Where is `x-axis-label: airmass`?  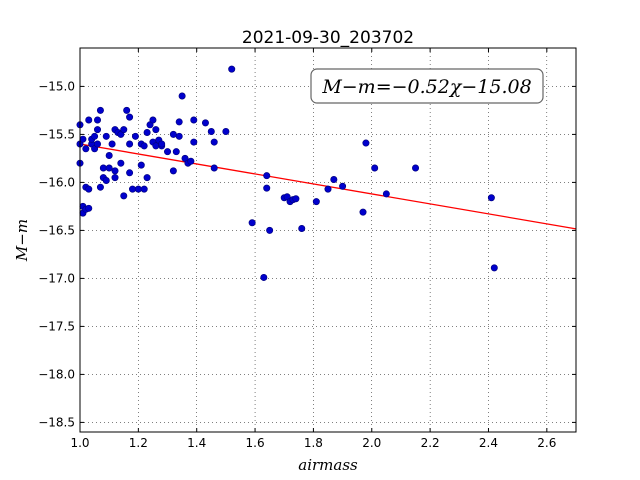 x-axis-label: airmass is located at coordinates (328, 465).